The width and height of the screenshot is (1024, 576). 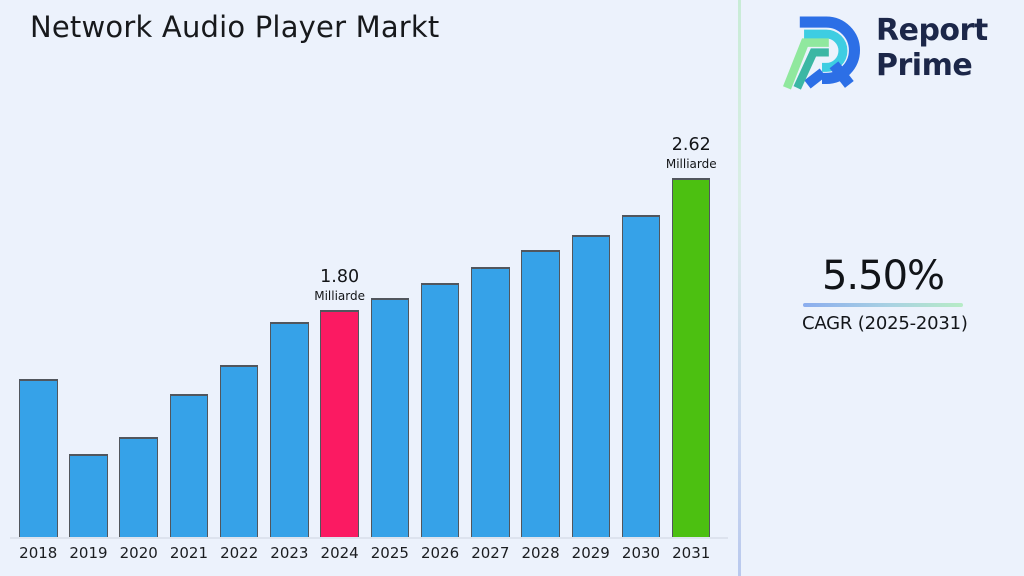 I want to click on x-tick-2025: 2025, so click(x=389, y=553).